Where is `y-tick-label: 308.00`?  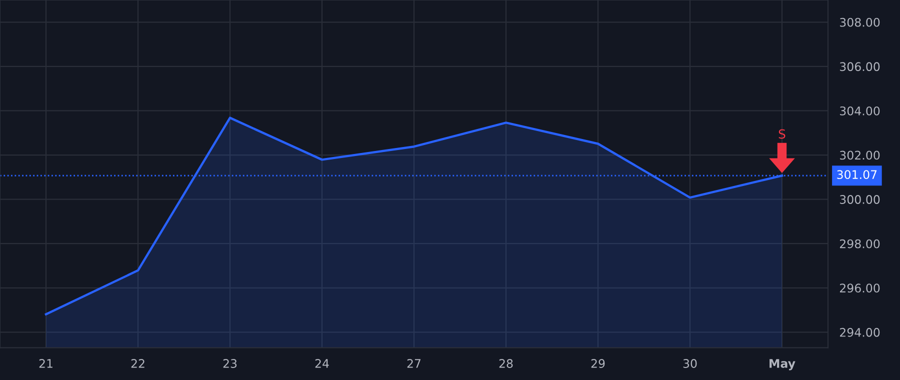
y-tick-label: 308.00 is located at coordinates (860, 22).